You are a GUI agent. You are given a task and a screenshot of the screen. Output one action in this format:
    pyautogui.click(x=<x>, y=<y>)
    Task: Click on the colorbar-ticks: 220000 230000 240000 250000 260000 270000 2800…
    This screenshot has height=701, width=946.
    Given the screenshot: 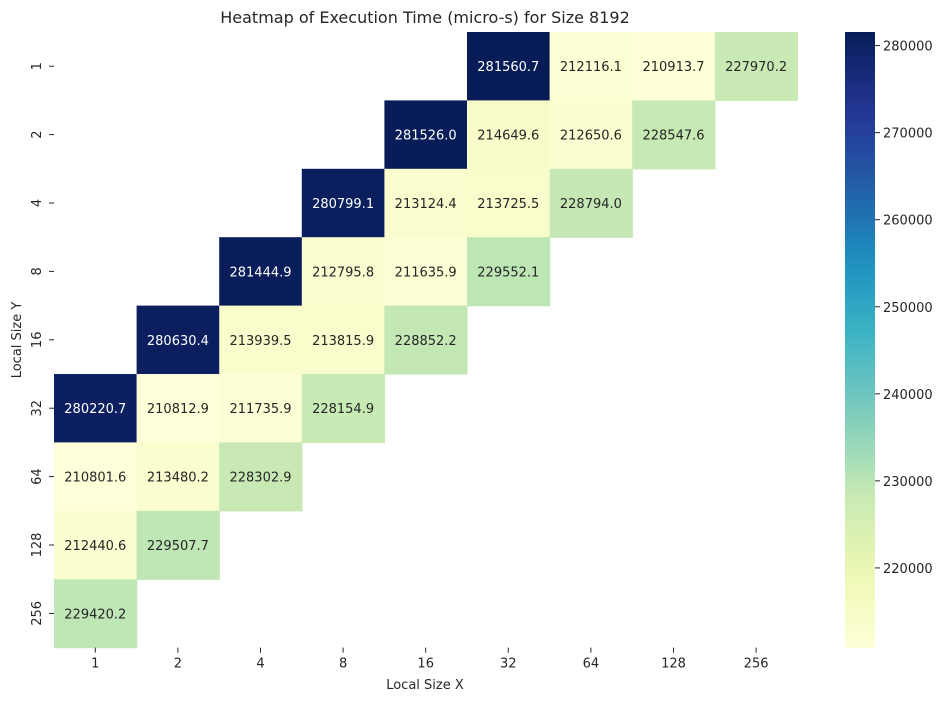 What is the action you would take?
    pyautogui.click(x=904, y=308)
    